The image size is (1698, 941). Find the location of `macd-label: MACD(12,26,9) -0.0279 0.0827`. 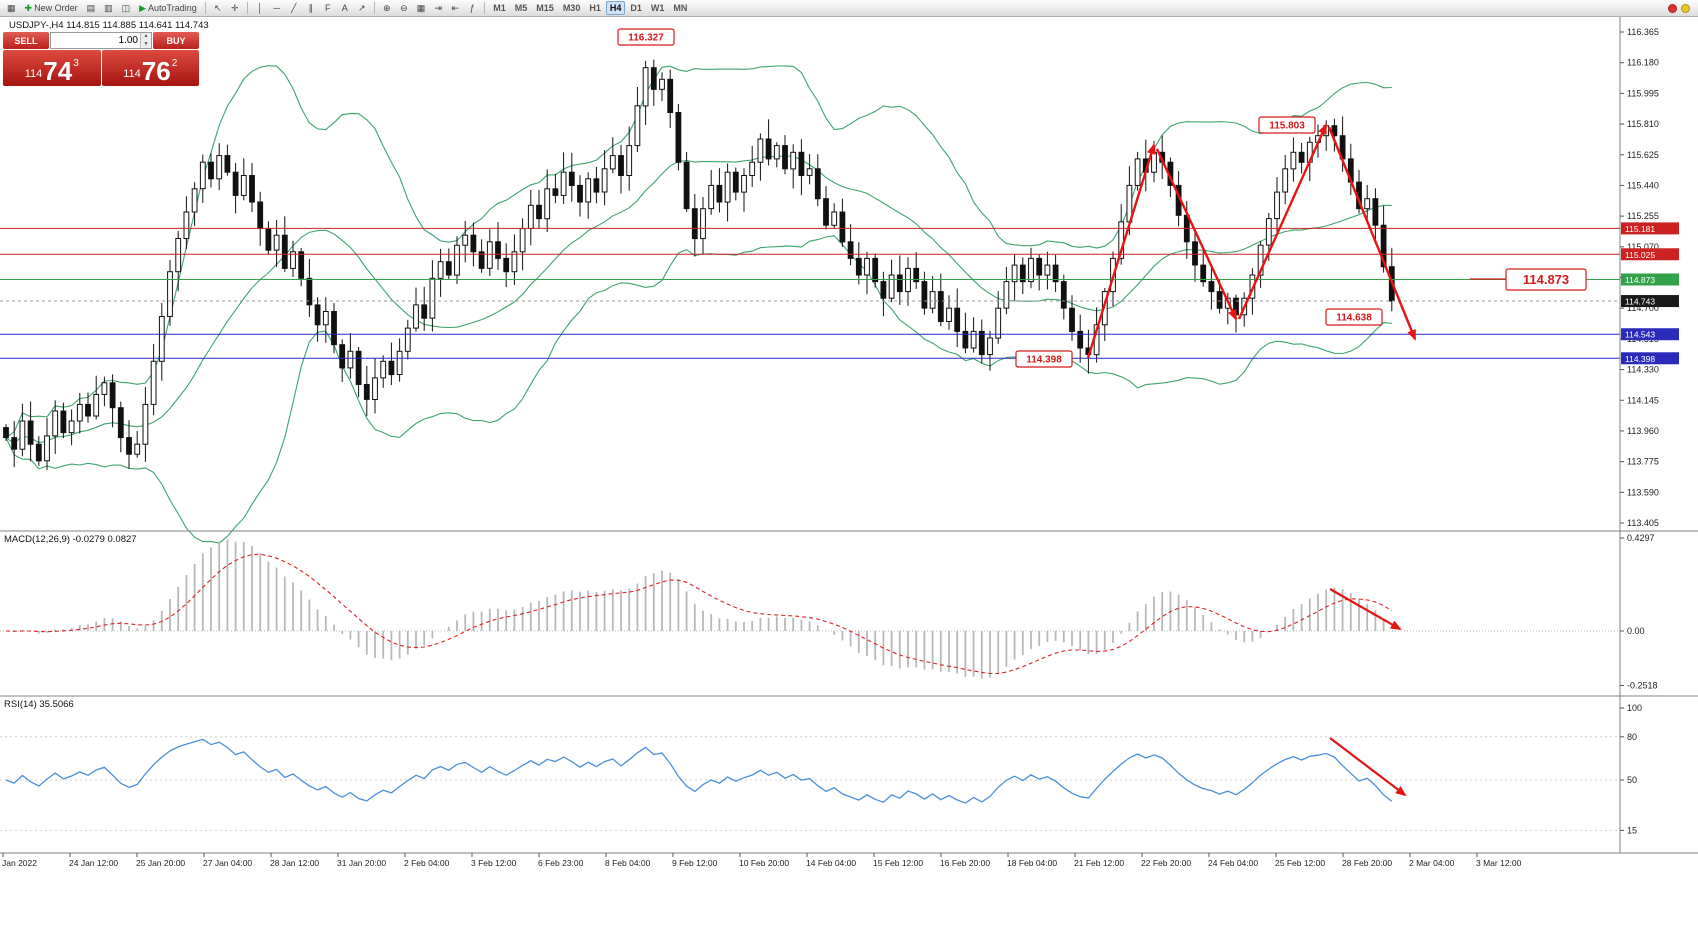

macd-label: MACD(12,26,9) -0.0279 0.0827 is located at coordinates (70, 539).